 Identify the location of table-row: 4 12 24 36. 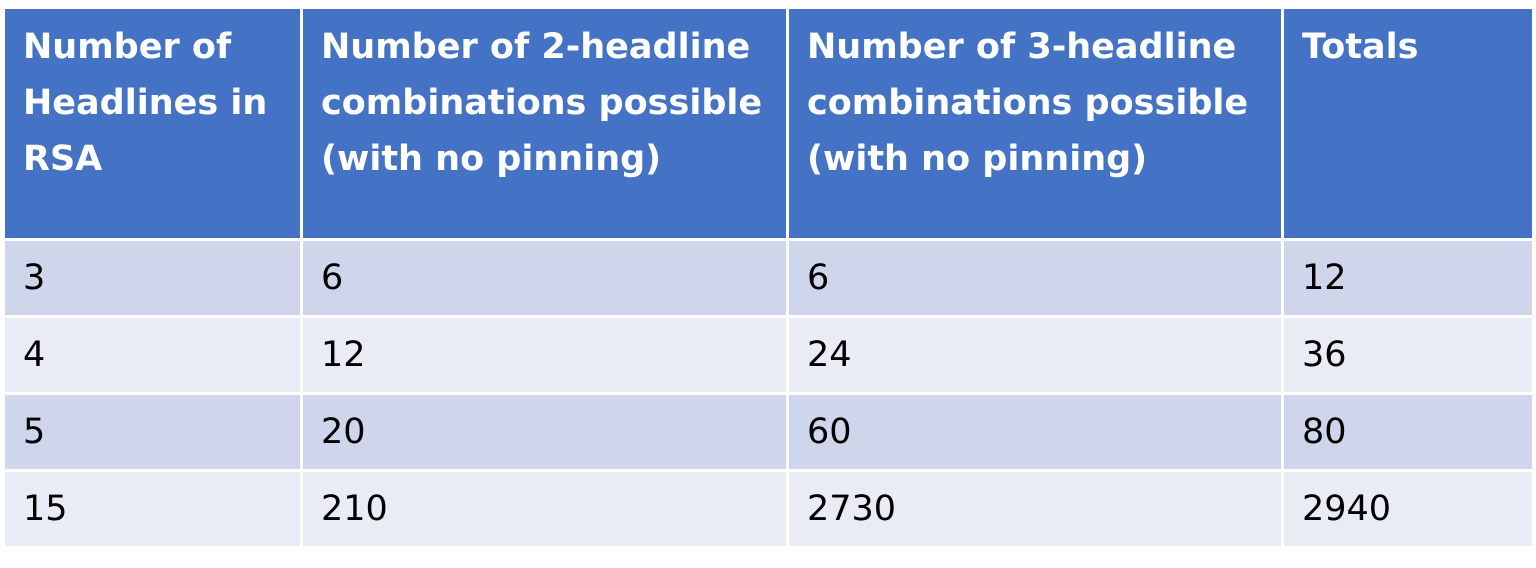
(768, 355).